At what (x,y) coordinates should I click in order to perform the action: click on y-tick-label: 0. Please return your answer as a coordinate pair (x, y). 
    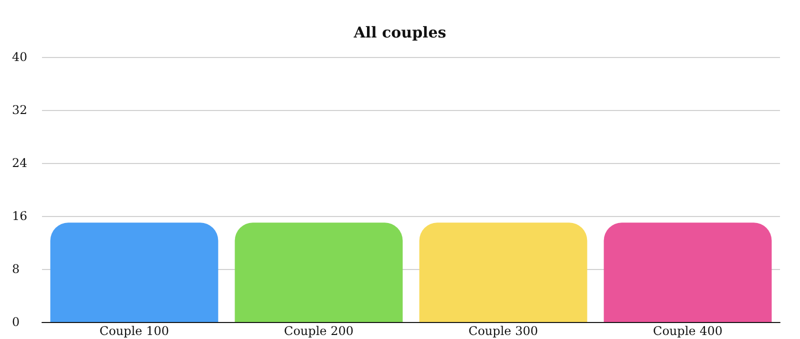
    Looking at the image, I should click on (16, 322).